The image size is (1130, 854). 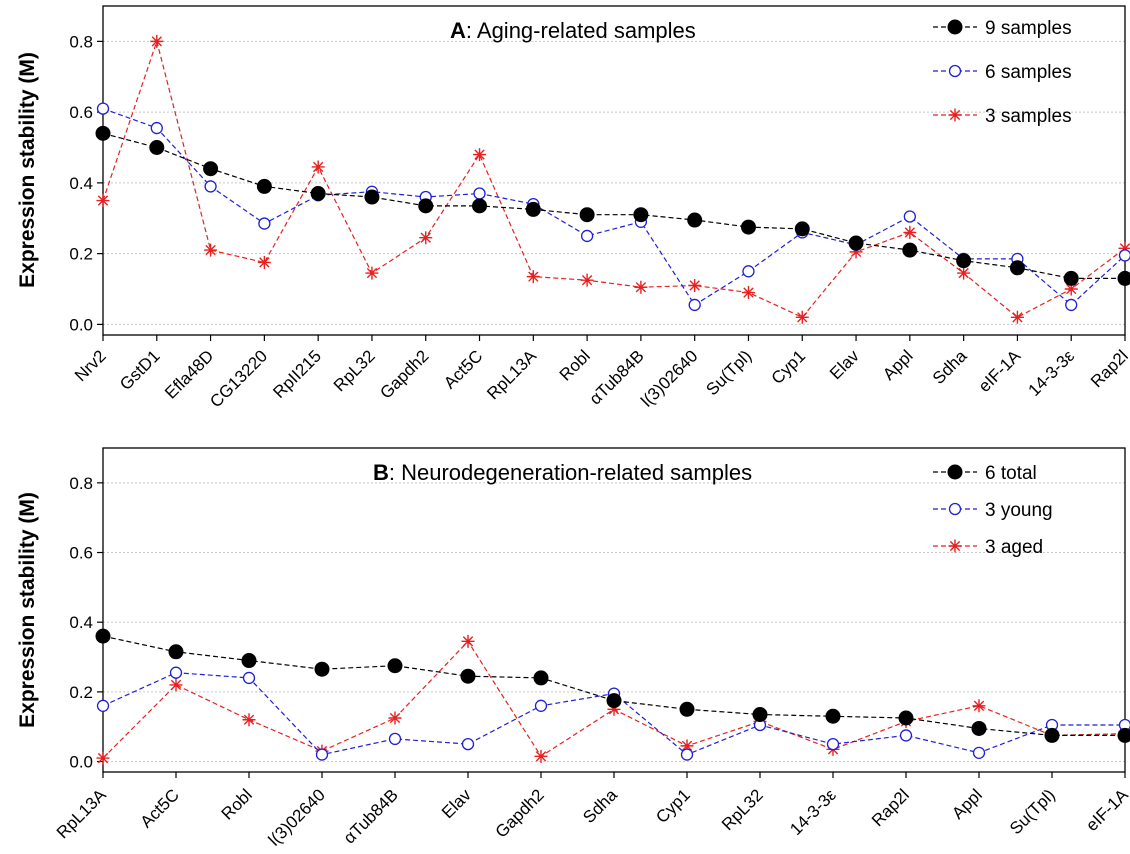 I want to click on panel-a-category-label: GstD1, so click(x=140, y=370).